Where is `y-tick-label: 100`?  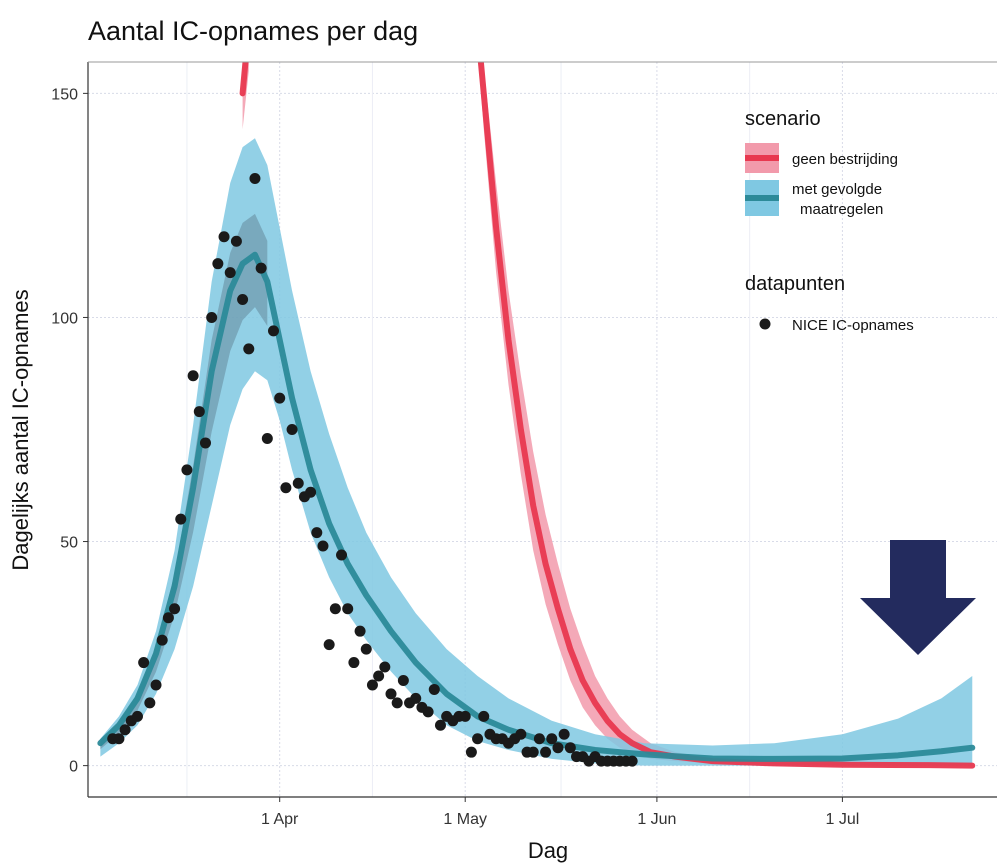 y-tick-label: 100 is located at coordinates (64, 318).